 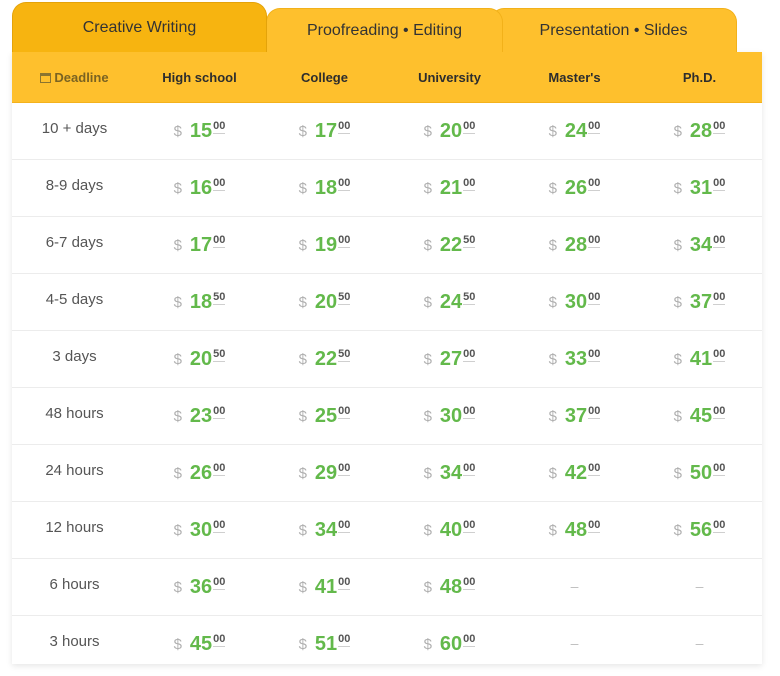 I want to click on deadline-cell: 12 hours, so click(x=74, y=527).